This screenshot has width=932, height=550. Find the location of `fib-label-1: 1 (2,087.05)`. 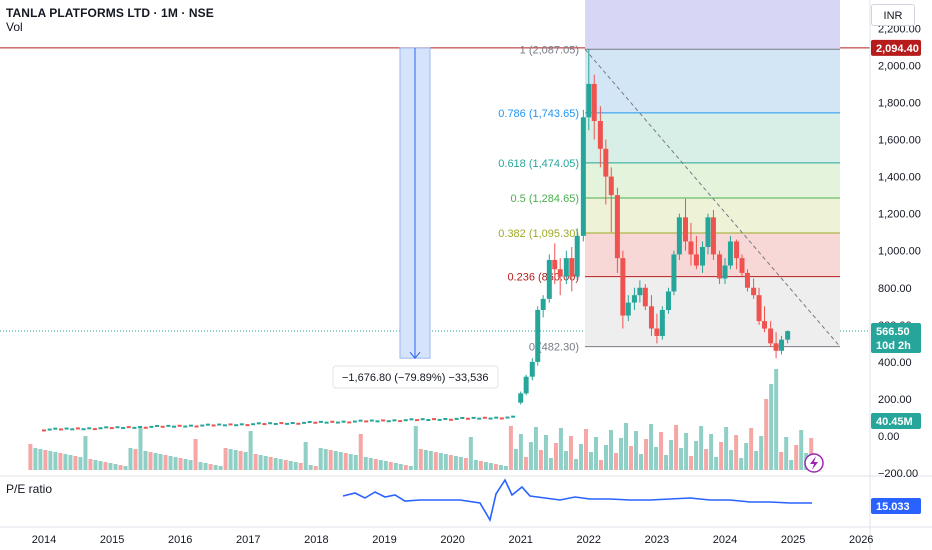

fib-label-1: 1 (2,087.05) is located at coordinates (549, 50).